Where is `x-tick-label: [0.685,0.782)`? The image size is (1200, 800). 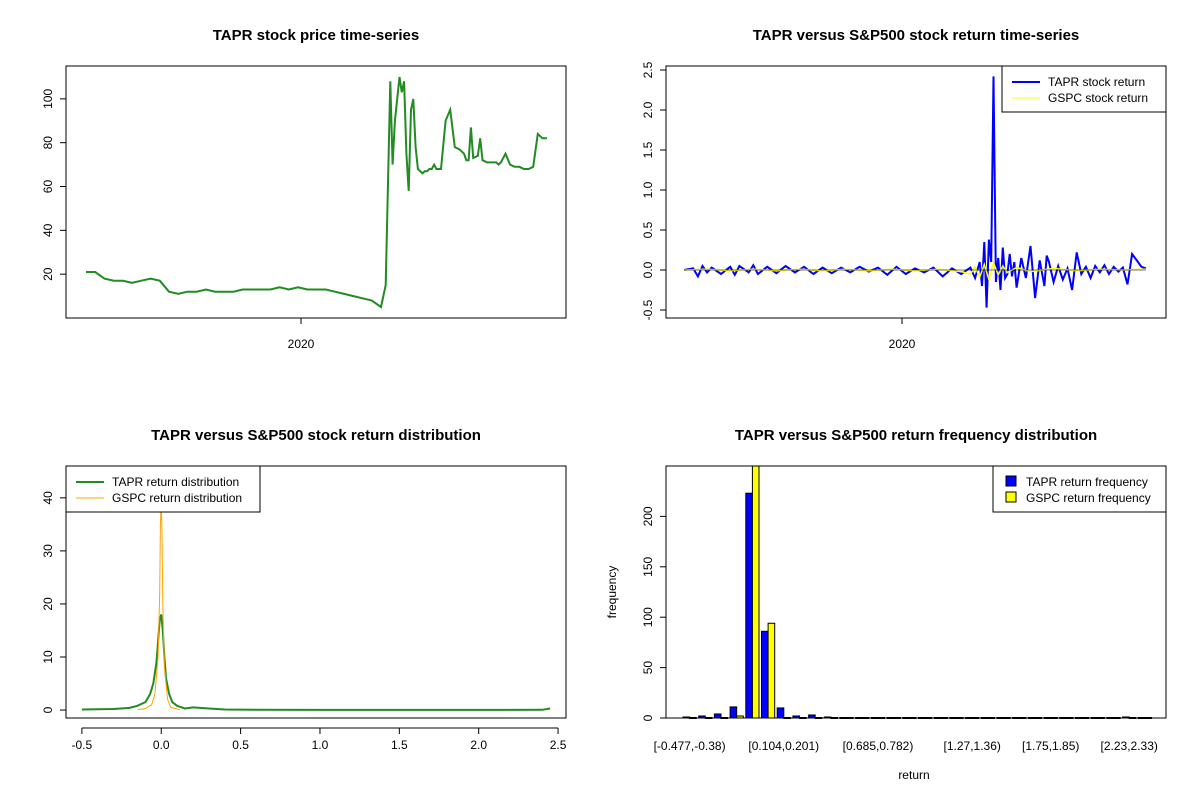
x-tick-label: [0.685,0.782) is located at coordinates (878, 746).